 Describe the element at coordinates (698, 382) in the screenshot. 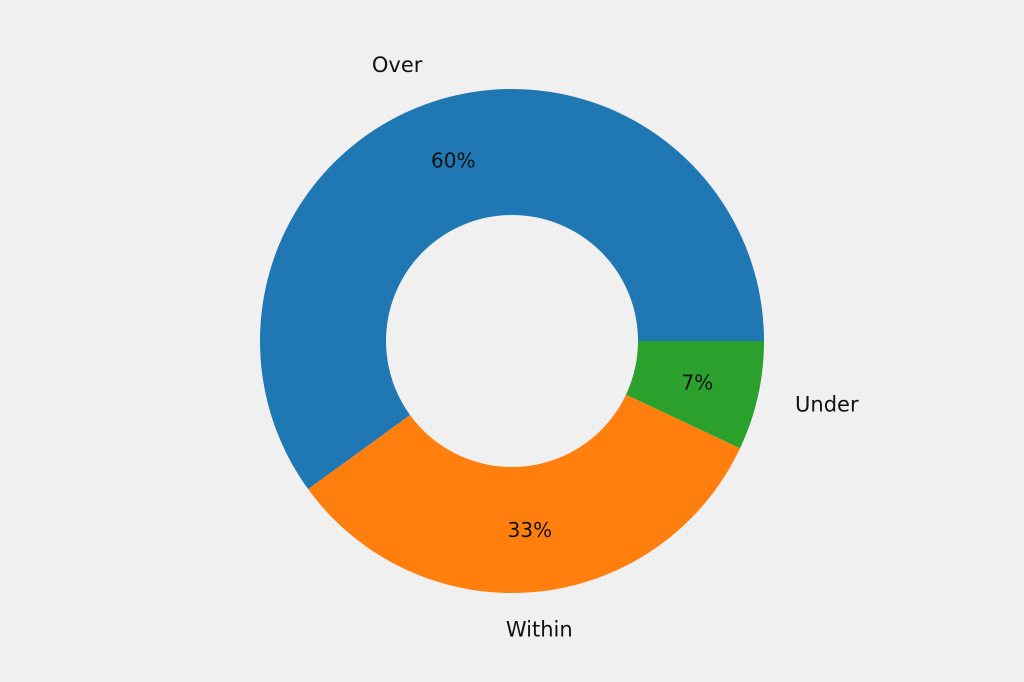

I see `value-label-under: 7%` at that location.